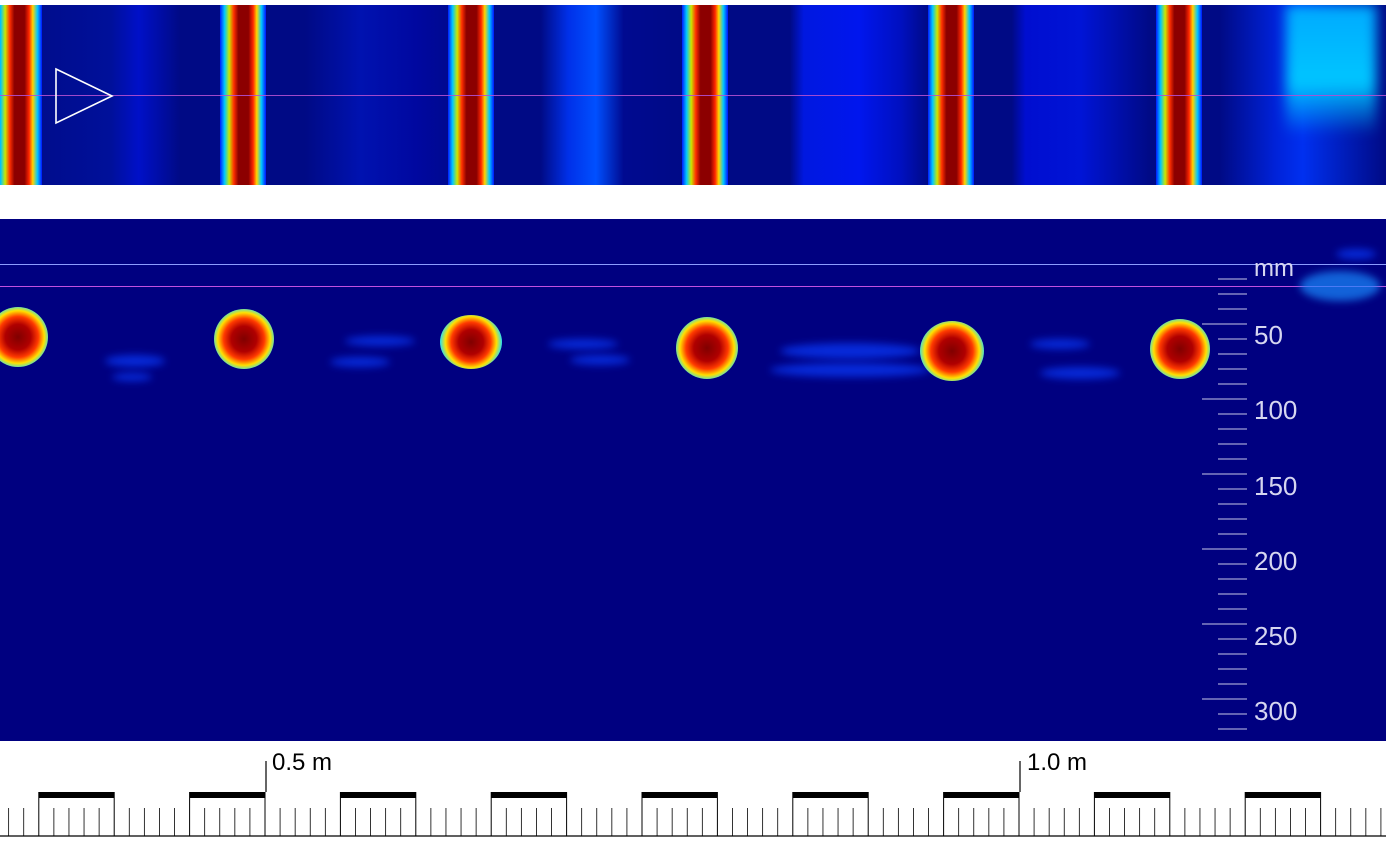 Image resolution: width=1386 pixels, height=841 pixels. Describe the element at coordinates (1224, 504) in the screenshot. I see `depth-scale` at that location.